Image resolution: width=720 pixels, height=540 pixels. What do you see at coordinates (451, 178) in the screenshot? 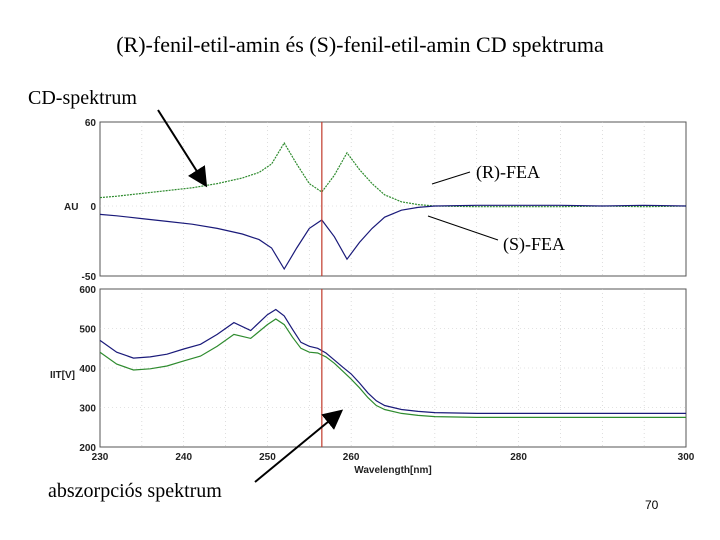
I see `r-fea-pointer` at bounding box center [451, 178].